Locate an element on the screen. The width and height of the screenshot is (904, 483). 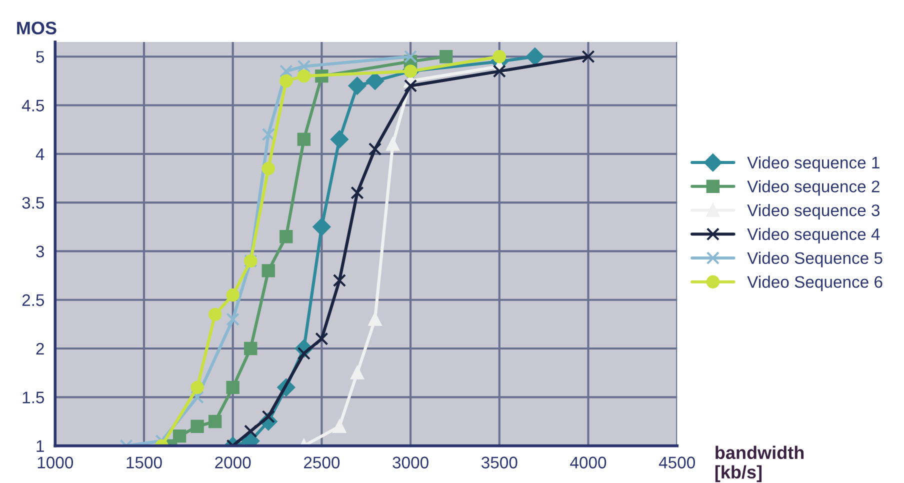
y-tick-label: 4.5 is located at coordinates (33, 106).